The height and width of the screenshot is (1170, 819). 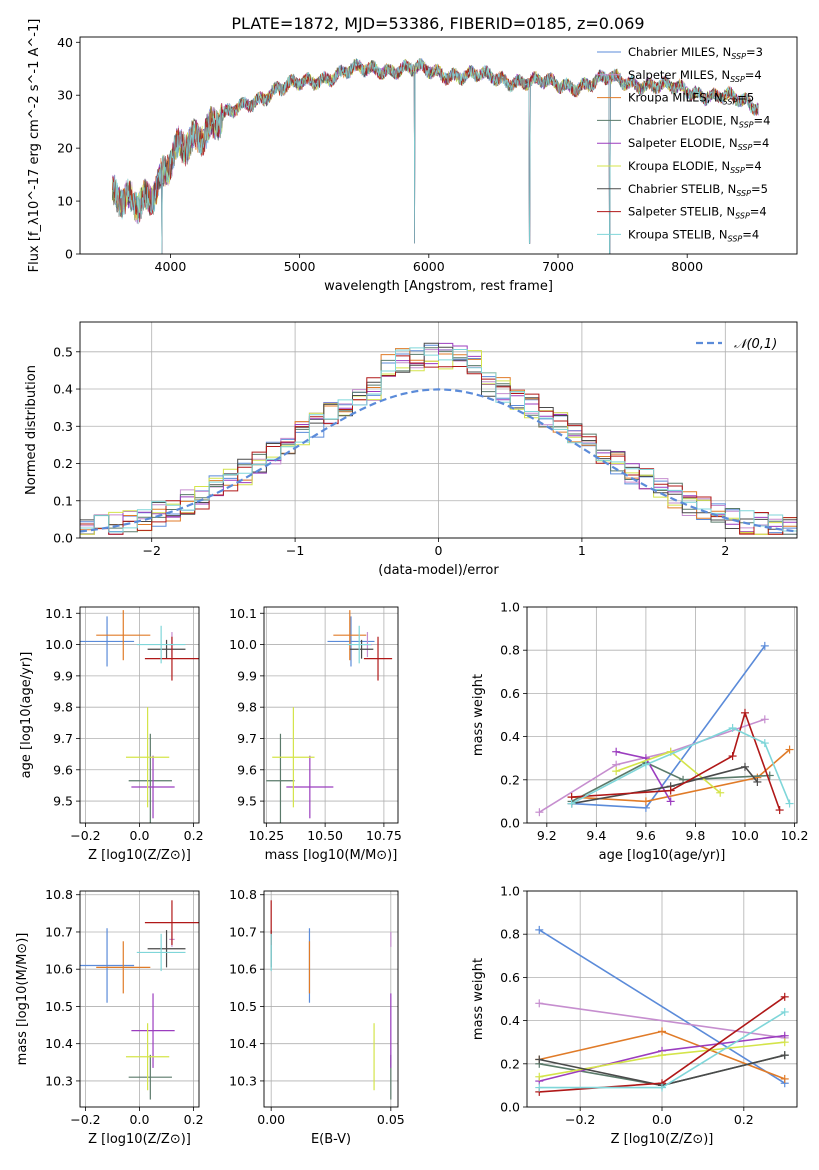 I want to click on y-axis-label: Flux [f_λ10^-17 erg cm^-2 s^-1 A^-1], so click(x=34, y=146).